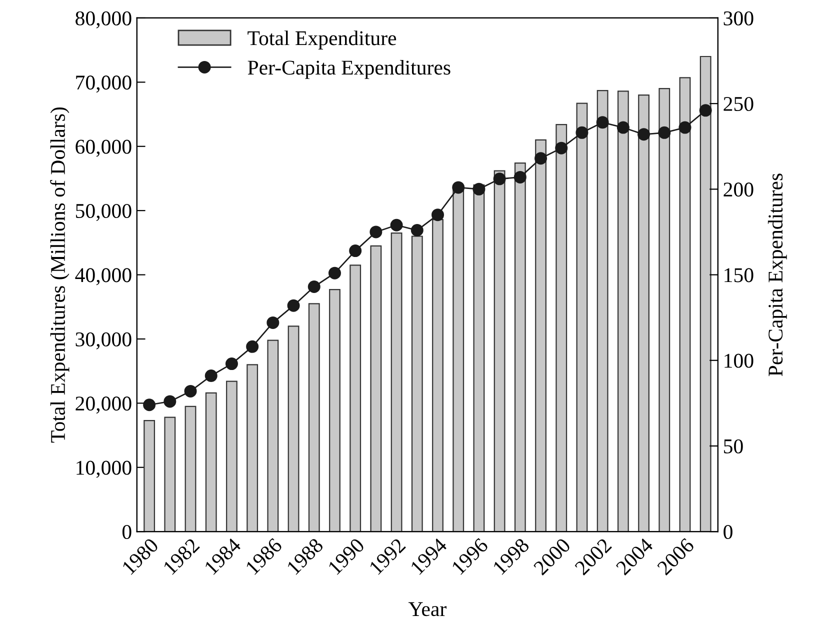  I want to click on legend-label: Total Expenditure, so click(322, 40).